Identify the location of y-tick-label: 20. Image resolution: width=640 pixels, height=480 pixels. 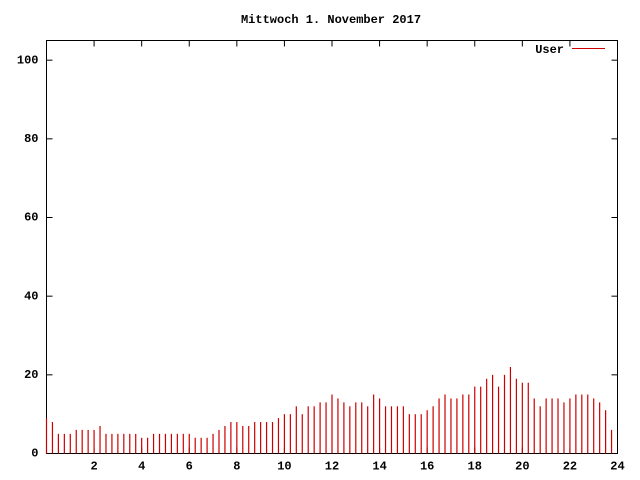
(31, 375).